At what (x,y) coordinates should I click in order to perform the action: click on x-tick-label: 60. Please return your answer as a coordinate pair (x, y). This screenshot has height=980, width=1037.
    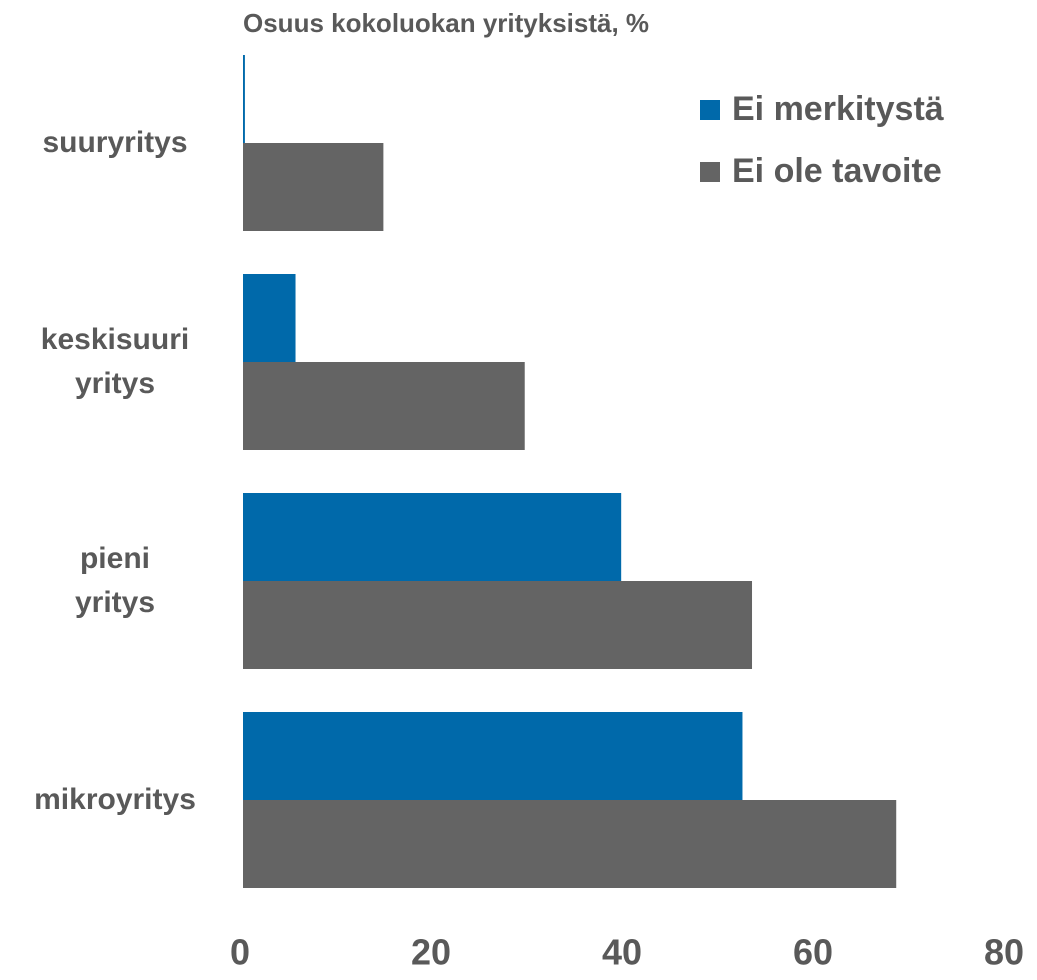
    Looking at the image, I should click on (813, 952).